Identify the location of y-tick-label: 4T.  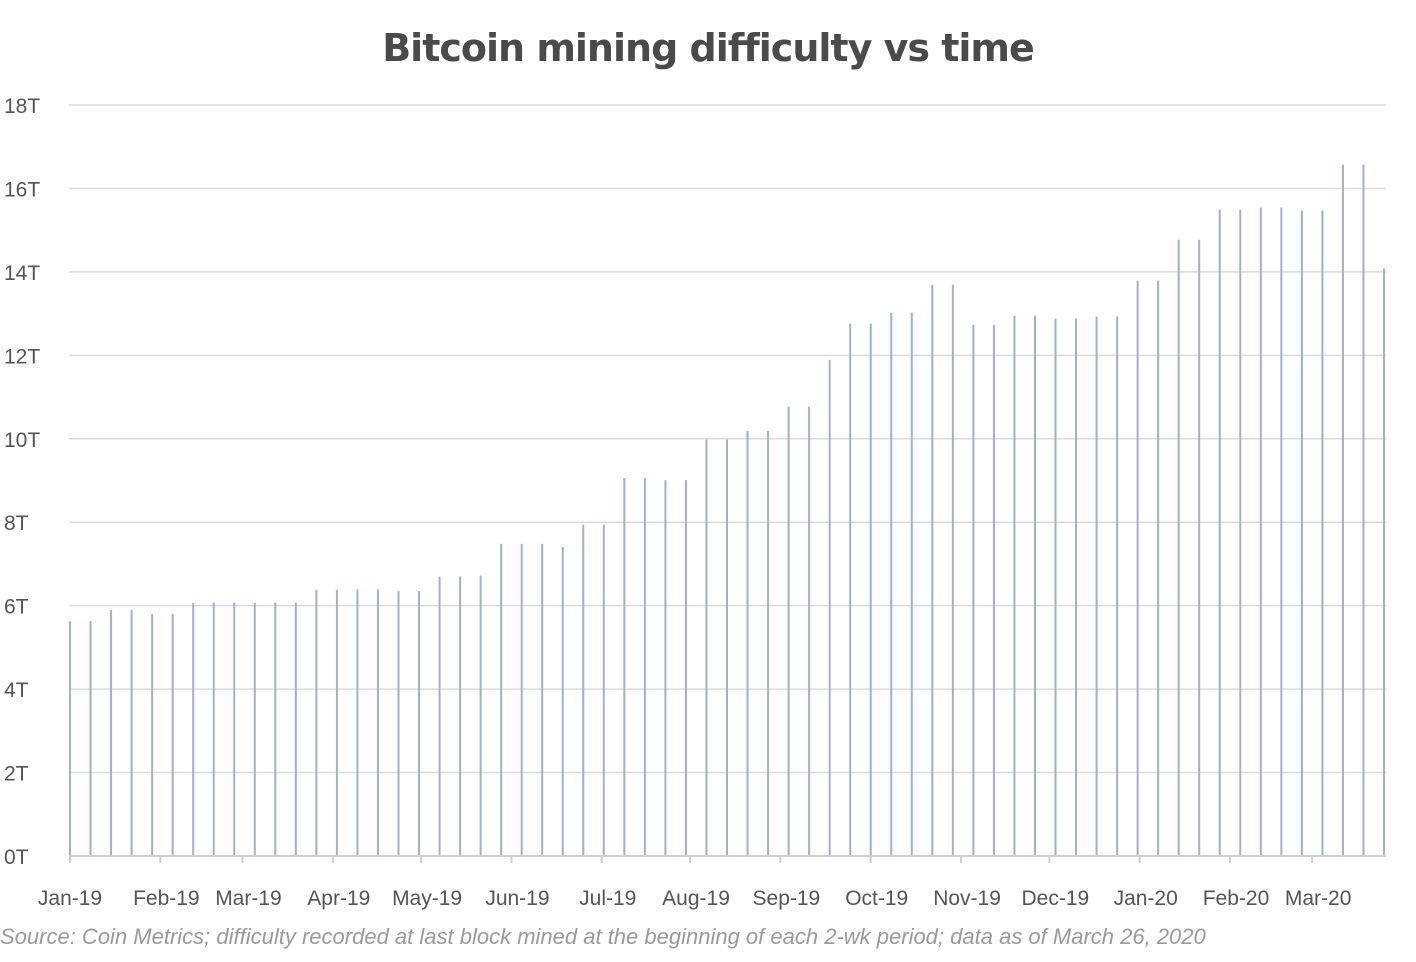
(16, 690).